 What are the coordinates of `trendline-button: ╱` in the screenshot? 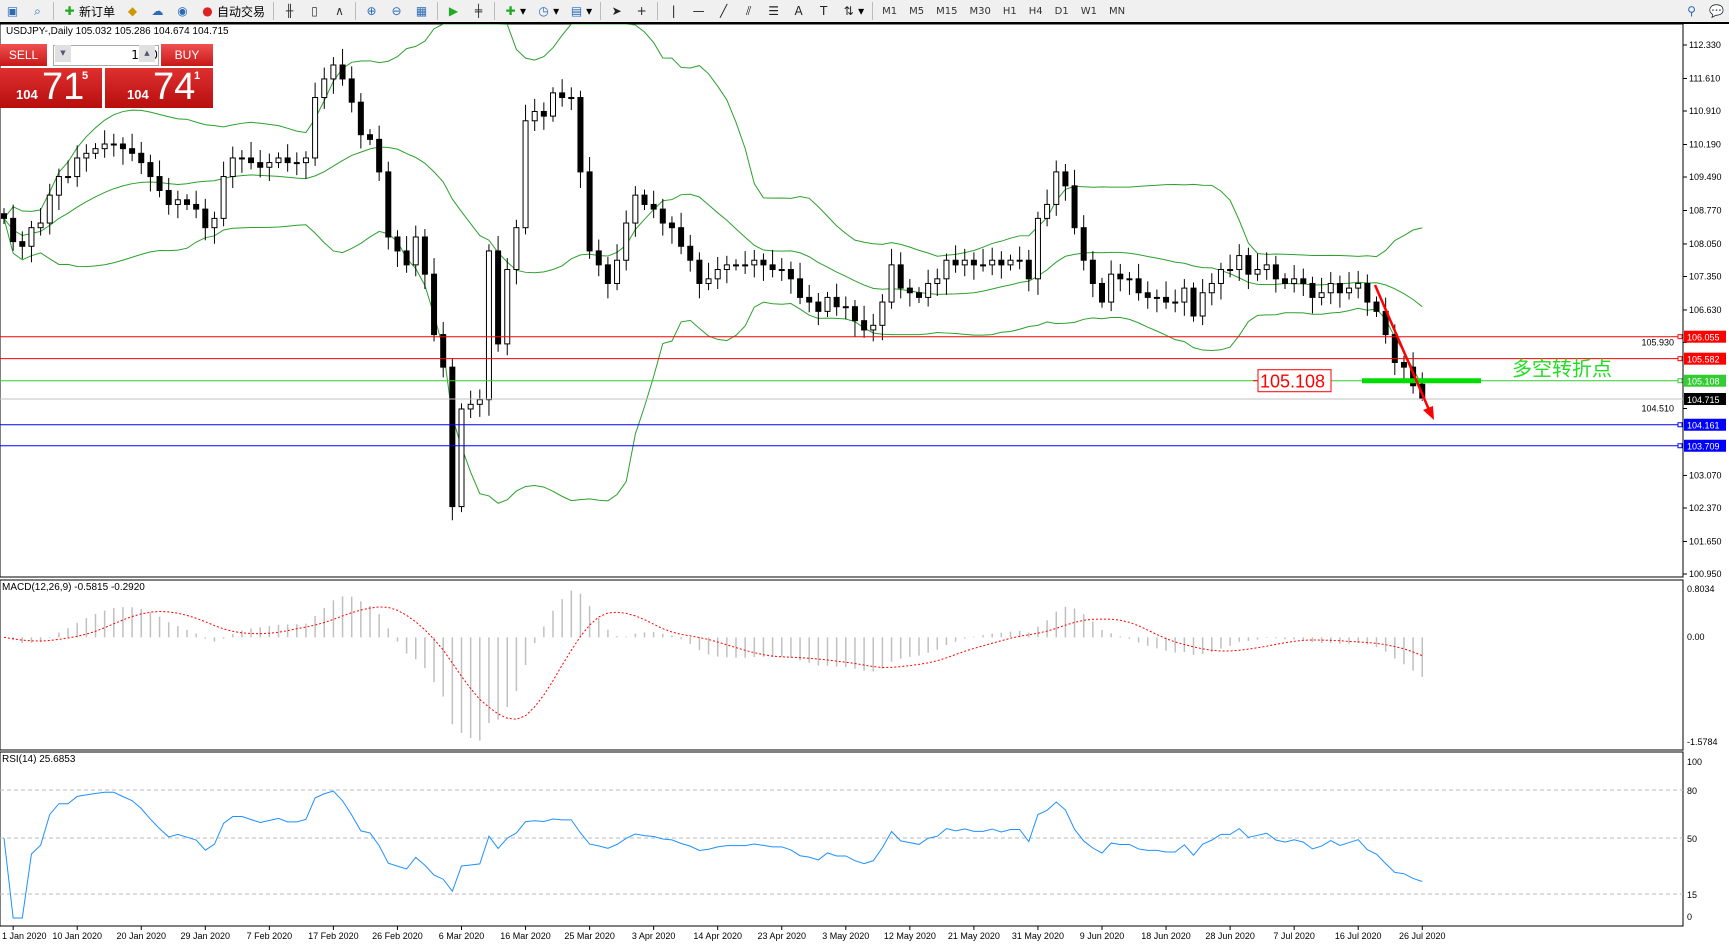 It's located at (723, 11).